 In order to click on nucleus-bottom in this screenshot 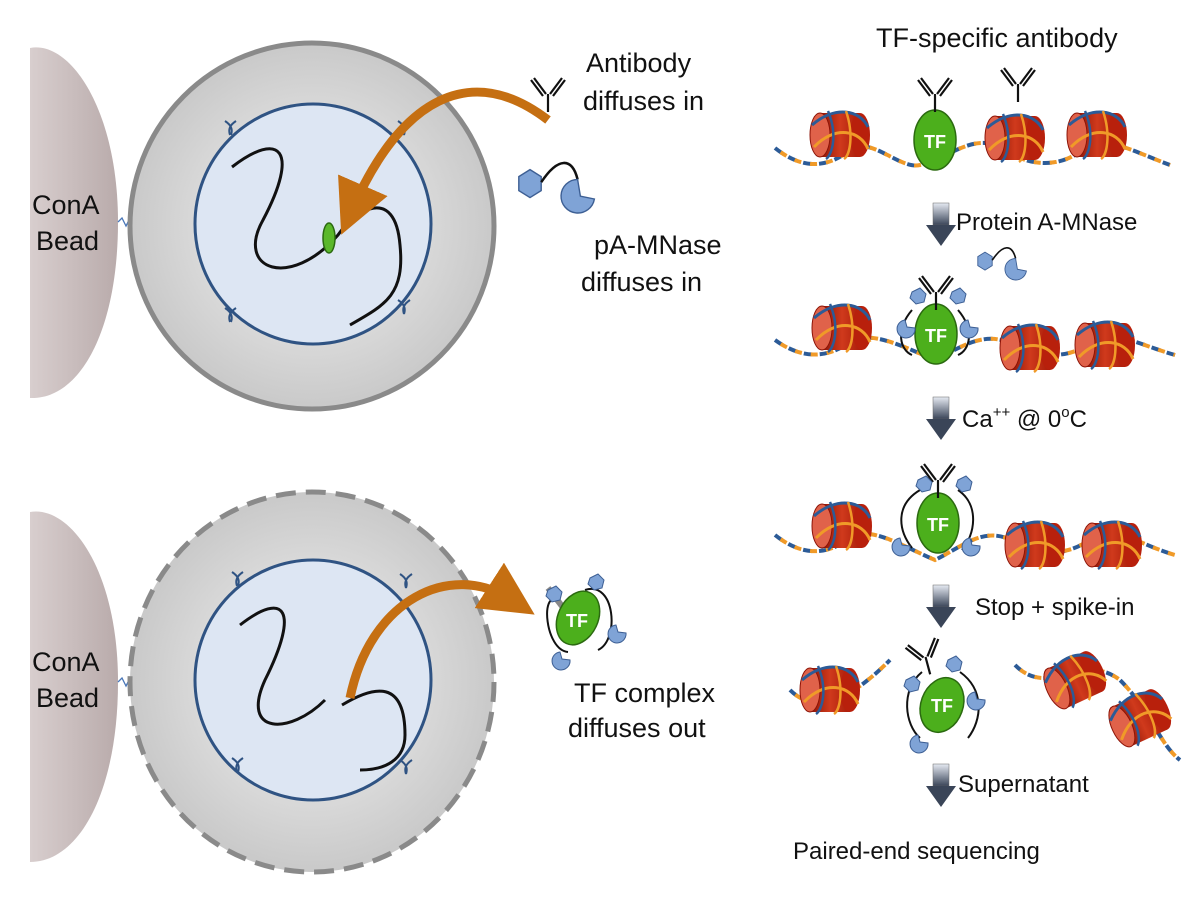, I will do `click(313, 680)`.